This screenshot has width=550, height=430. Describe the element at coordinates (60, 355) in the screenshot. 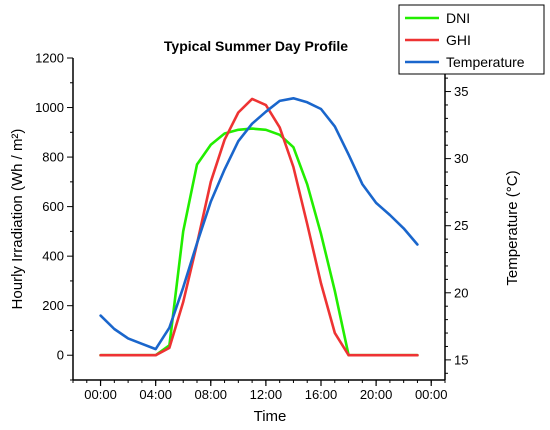

I see `y-tick-label: 0` at that location.